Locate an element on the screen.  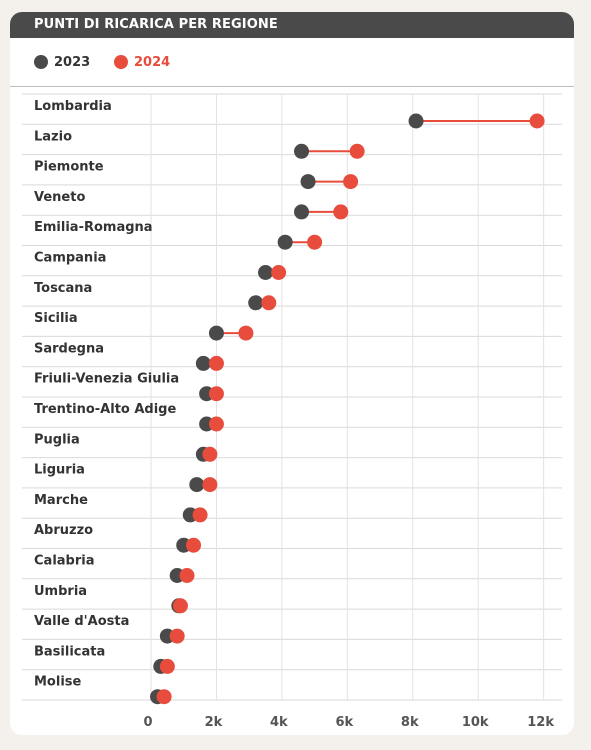
region-label: Veneto is located at coordinates (59, 197).